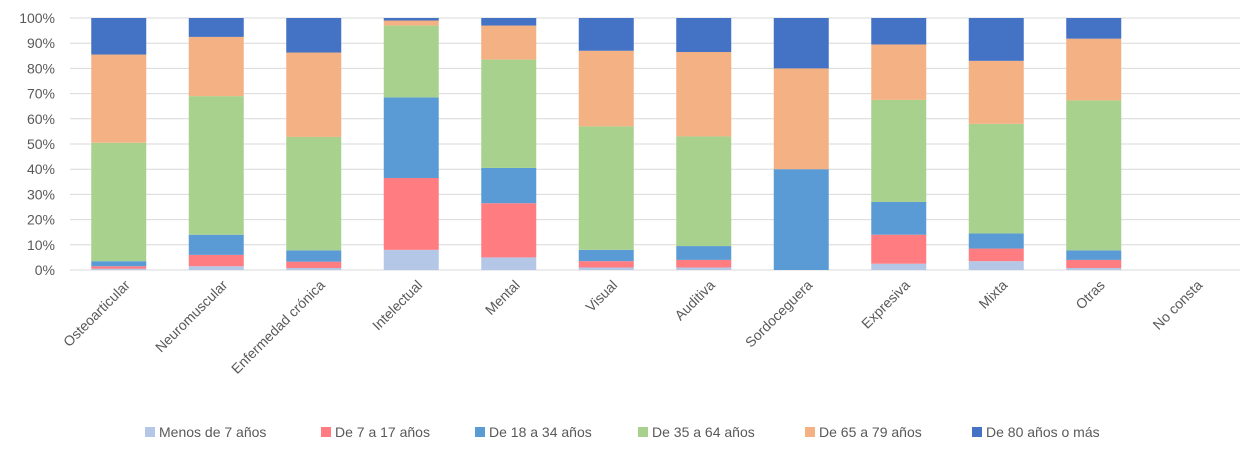 This screenshot has height=450, width=1246. Describe the element at coordinates (41, 194) in the screenshot. I see `y-tick-label: 30%` at that location.